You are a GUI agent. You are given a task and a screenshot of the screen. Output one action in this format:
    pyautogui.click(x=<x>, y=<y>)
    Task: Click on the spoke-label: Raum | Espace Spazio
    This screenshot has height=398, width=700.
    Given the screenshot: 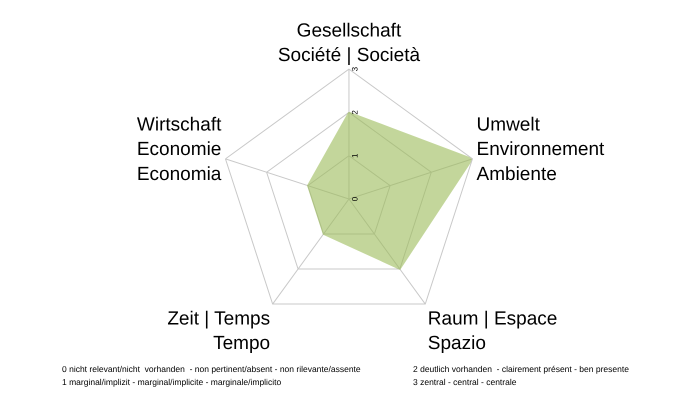 What is the action you would take?
    pyautogui.click(x=493, y=331)
    